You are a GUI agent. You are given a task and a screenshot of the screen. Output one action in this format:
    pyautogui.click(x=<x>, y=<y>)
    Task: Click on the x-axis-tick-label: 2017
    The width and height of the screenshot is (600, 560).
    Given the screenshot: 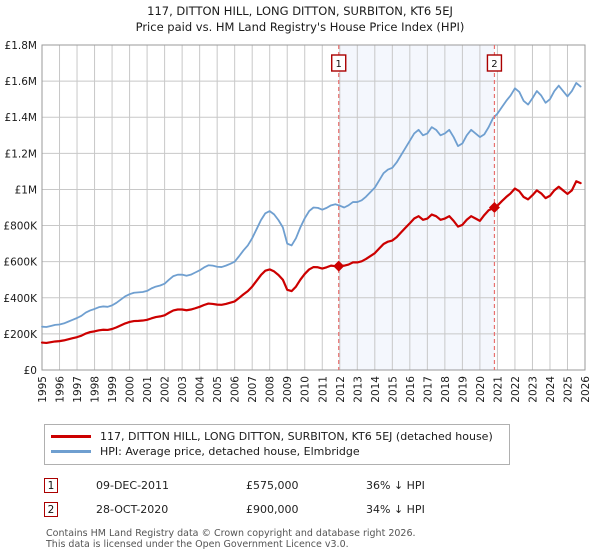 What is the action you would take?
    pyautogui.click(x=428, y=389)
    